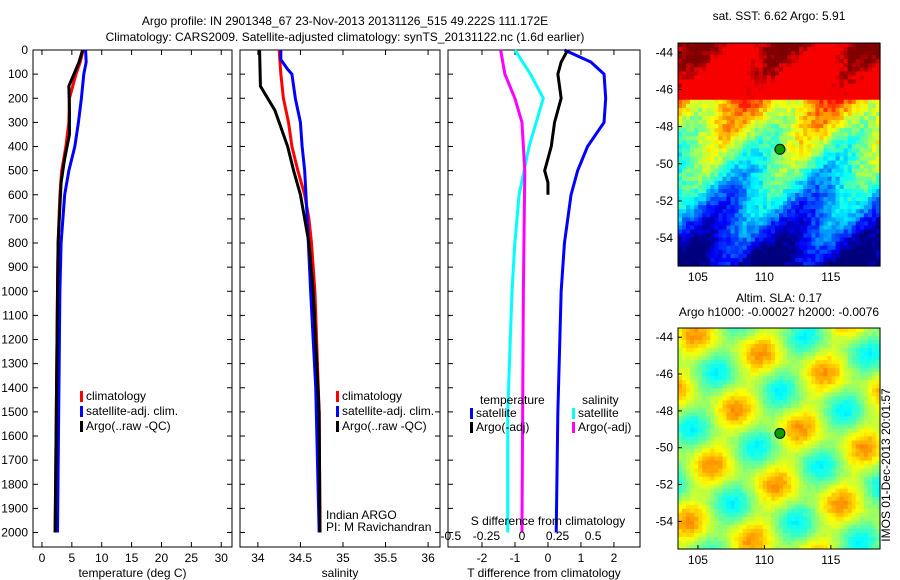 The width and height of the screenshot is (900, 580). I want to click on x-tick-label: 1, so click(581, 558).